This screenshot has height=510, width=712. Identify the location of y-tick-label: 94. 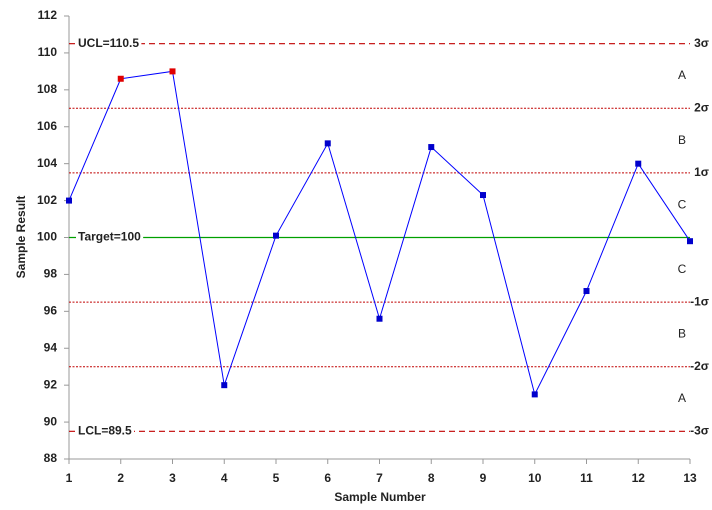
(51, 347).